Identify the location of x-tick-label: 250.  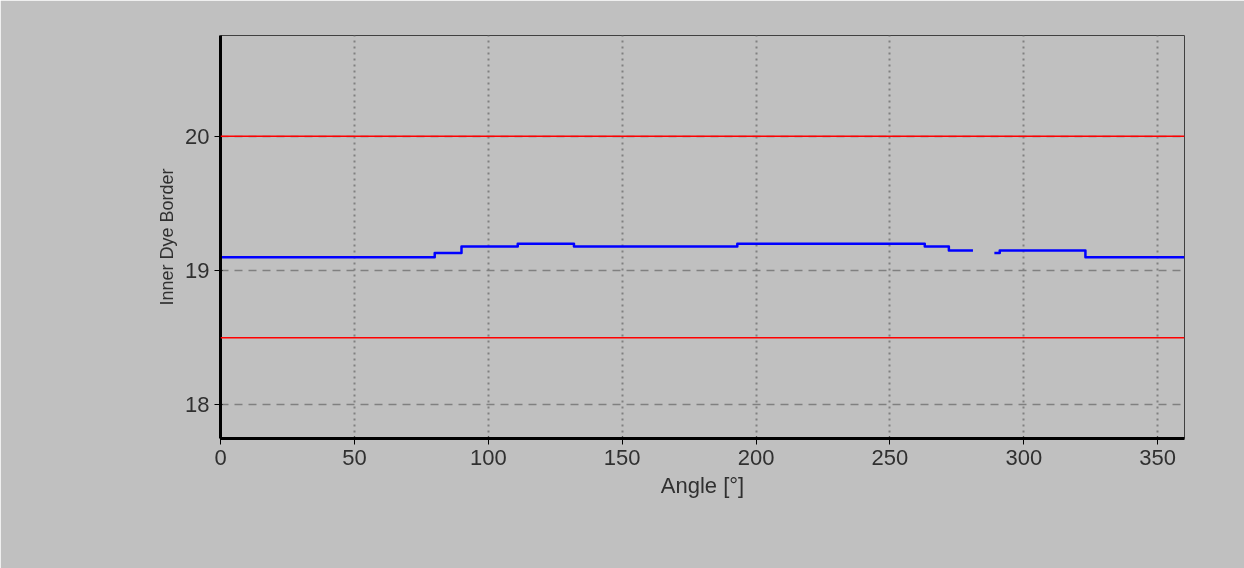
(890, 457).